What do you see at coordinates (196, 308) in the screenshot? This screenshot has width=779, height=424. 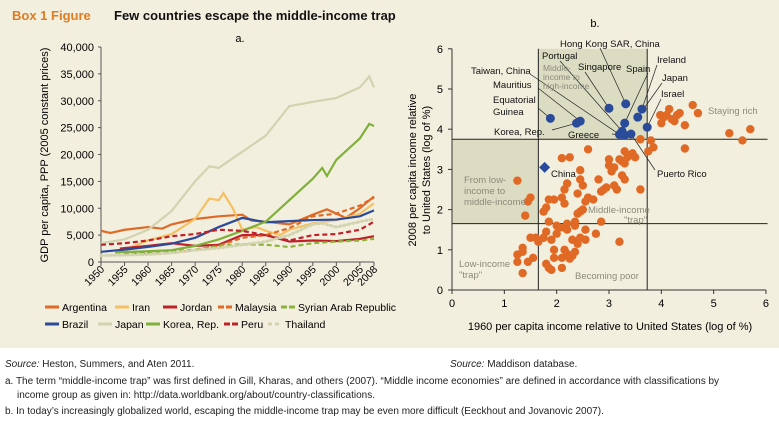 I see `legend-label: Jordan` at bounding box center [196, 308].